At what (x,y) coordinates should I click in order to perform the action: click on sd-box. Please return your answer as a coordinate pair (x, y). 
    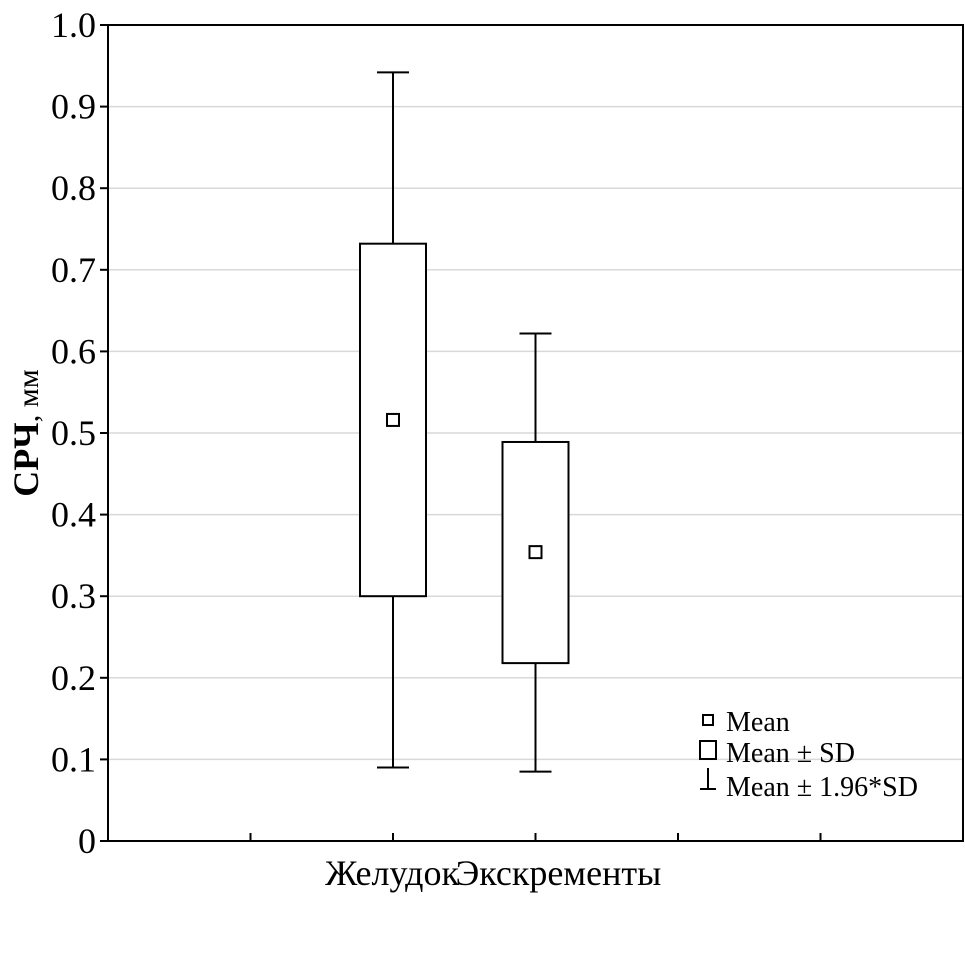
    Looking at the image, I should click on (393, 420).